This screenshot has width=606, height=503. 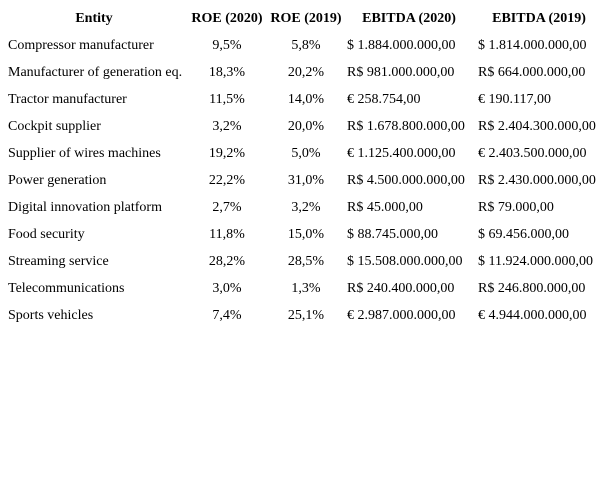 What do you see at coordinates (306, 261) in the screenshot?
I see `cell-roe-2019: 28,5%` at bounding box center [306, 261].